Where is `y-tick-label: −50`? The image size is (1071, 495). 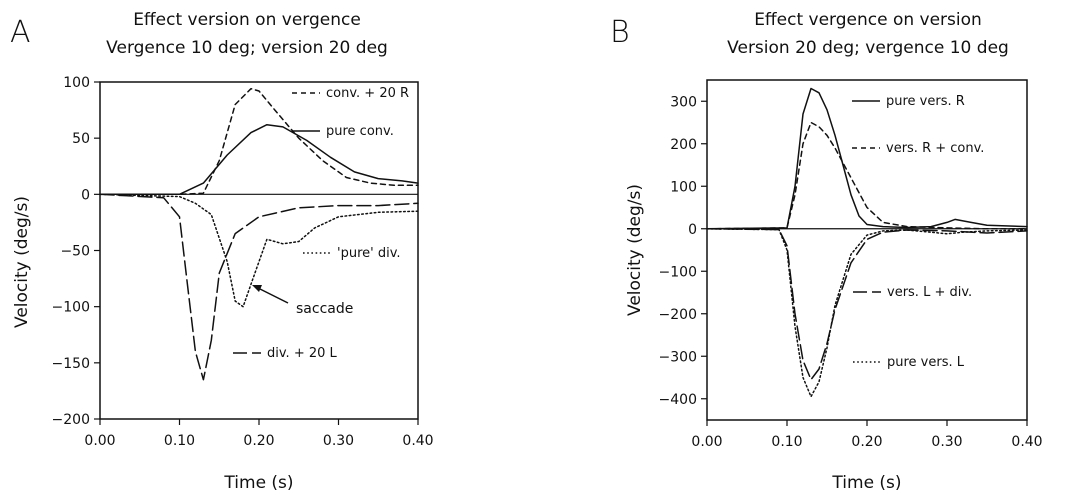
y-tick-label: −50 is located at coordinates (75, 252).